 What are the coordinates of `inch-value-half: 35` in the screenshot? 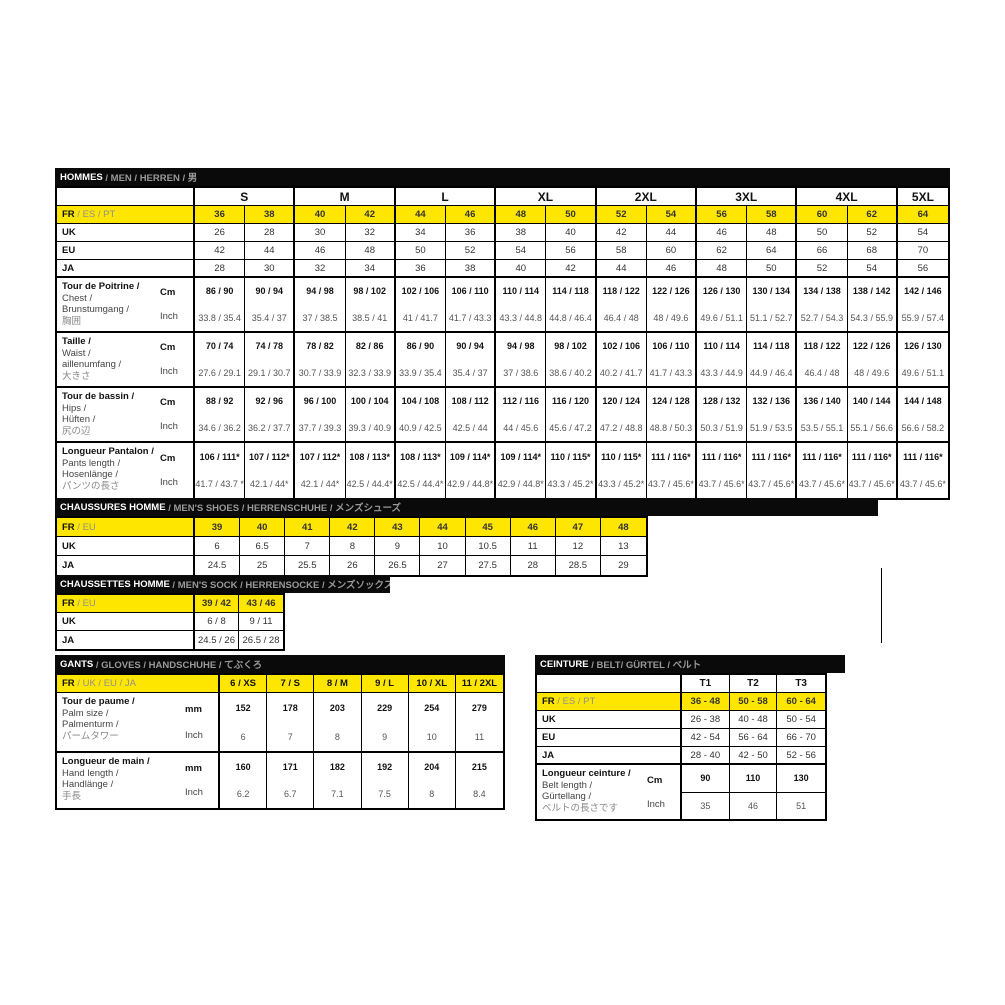 It's located at (705, 806).